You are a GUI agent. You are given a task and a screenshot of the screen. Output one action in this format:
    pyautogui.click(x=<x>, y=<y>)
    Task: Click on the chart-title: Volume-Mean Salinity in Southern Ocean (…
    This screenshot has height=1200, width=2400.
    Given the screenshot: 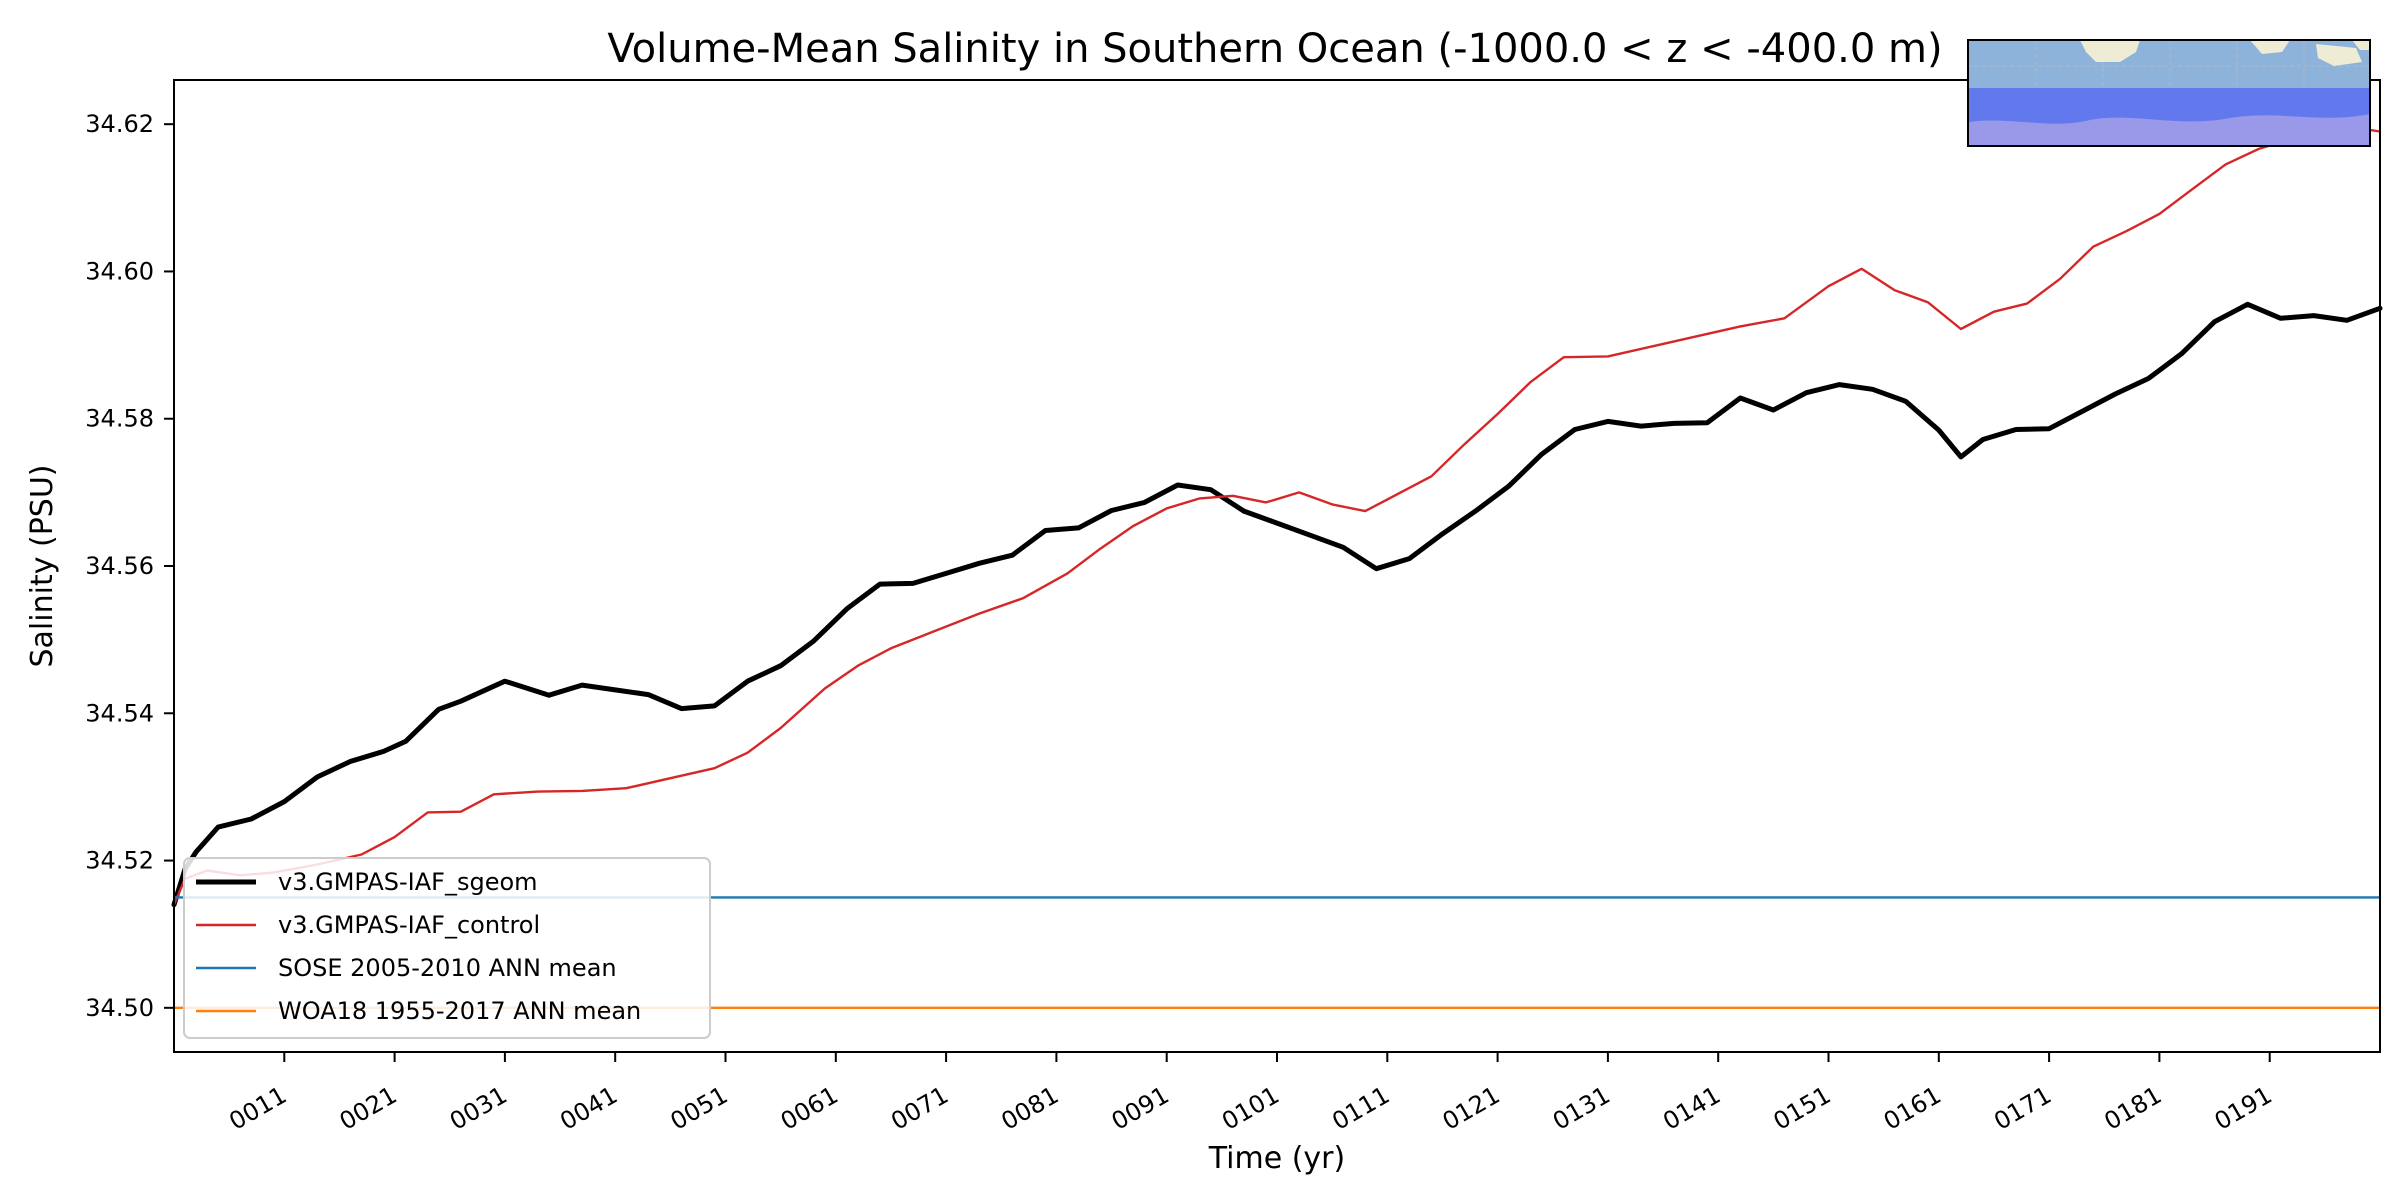 What is the action you would take?
    pyautogui.click(x=1274, y=49)
    